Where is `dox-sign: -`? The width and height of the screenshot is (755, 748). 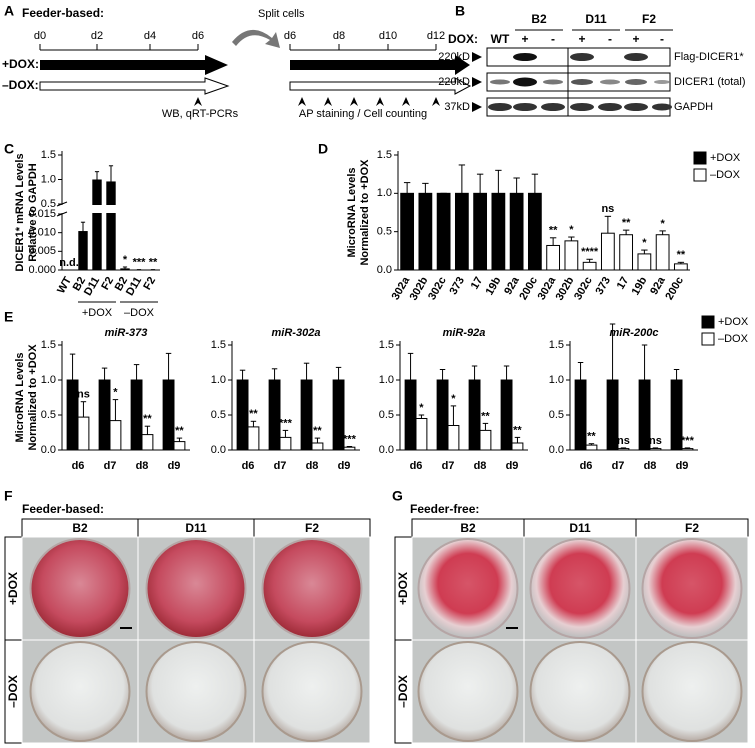
dox-sign: - is located at coordinates (610, 39).